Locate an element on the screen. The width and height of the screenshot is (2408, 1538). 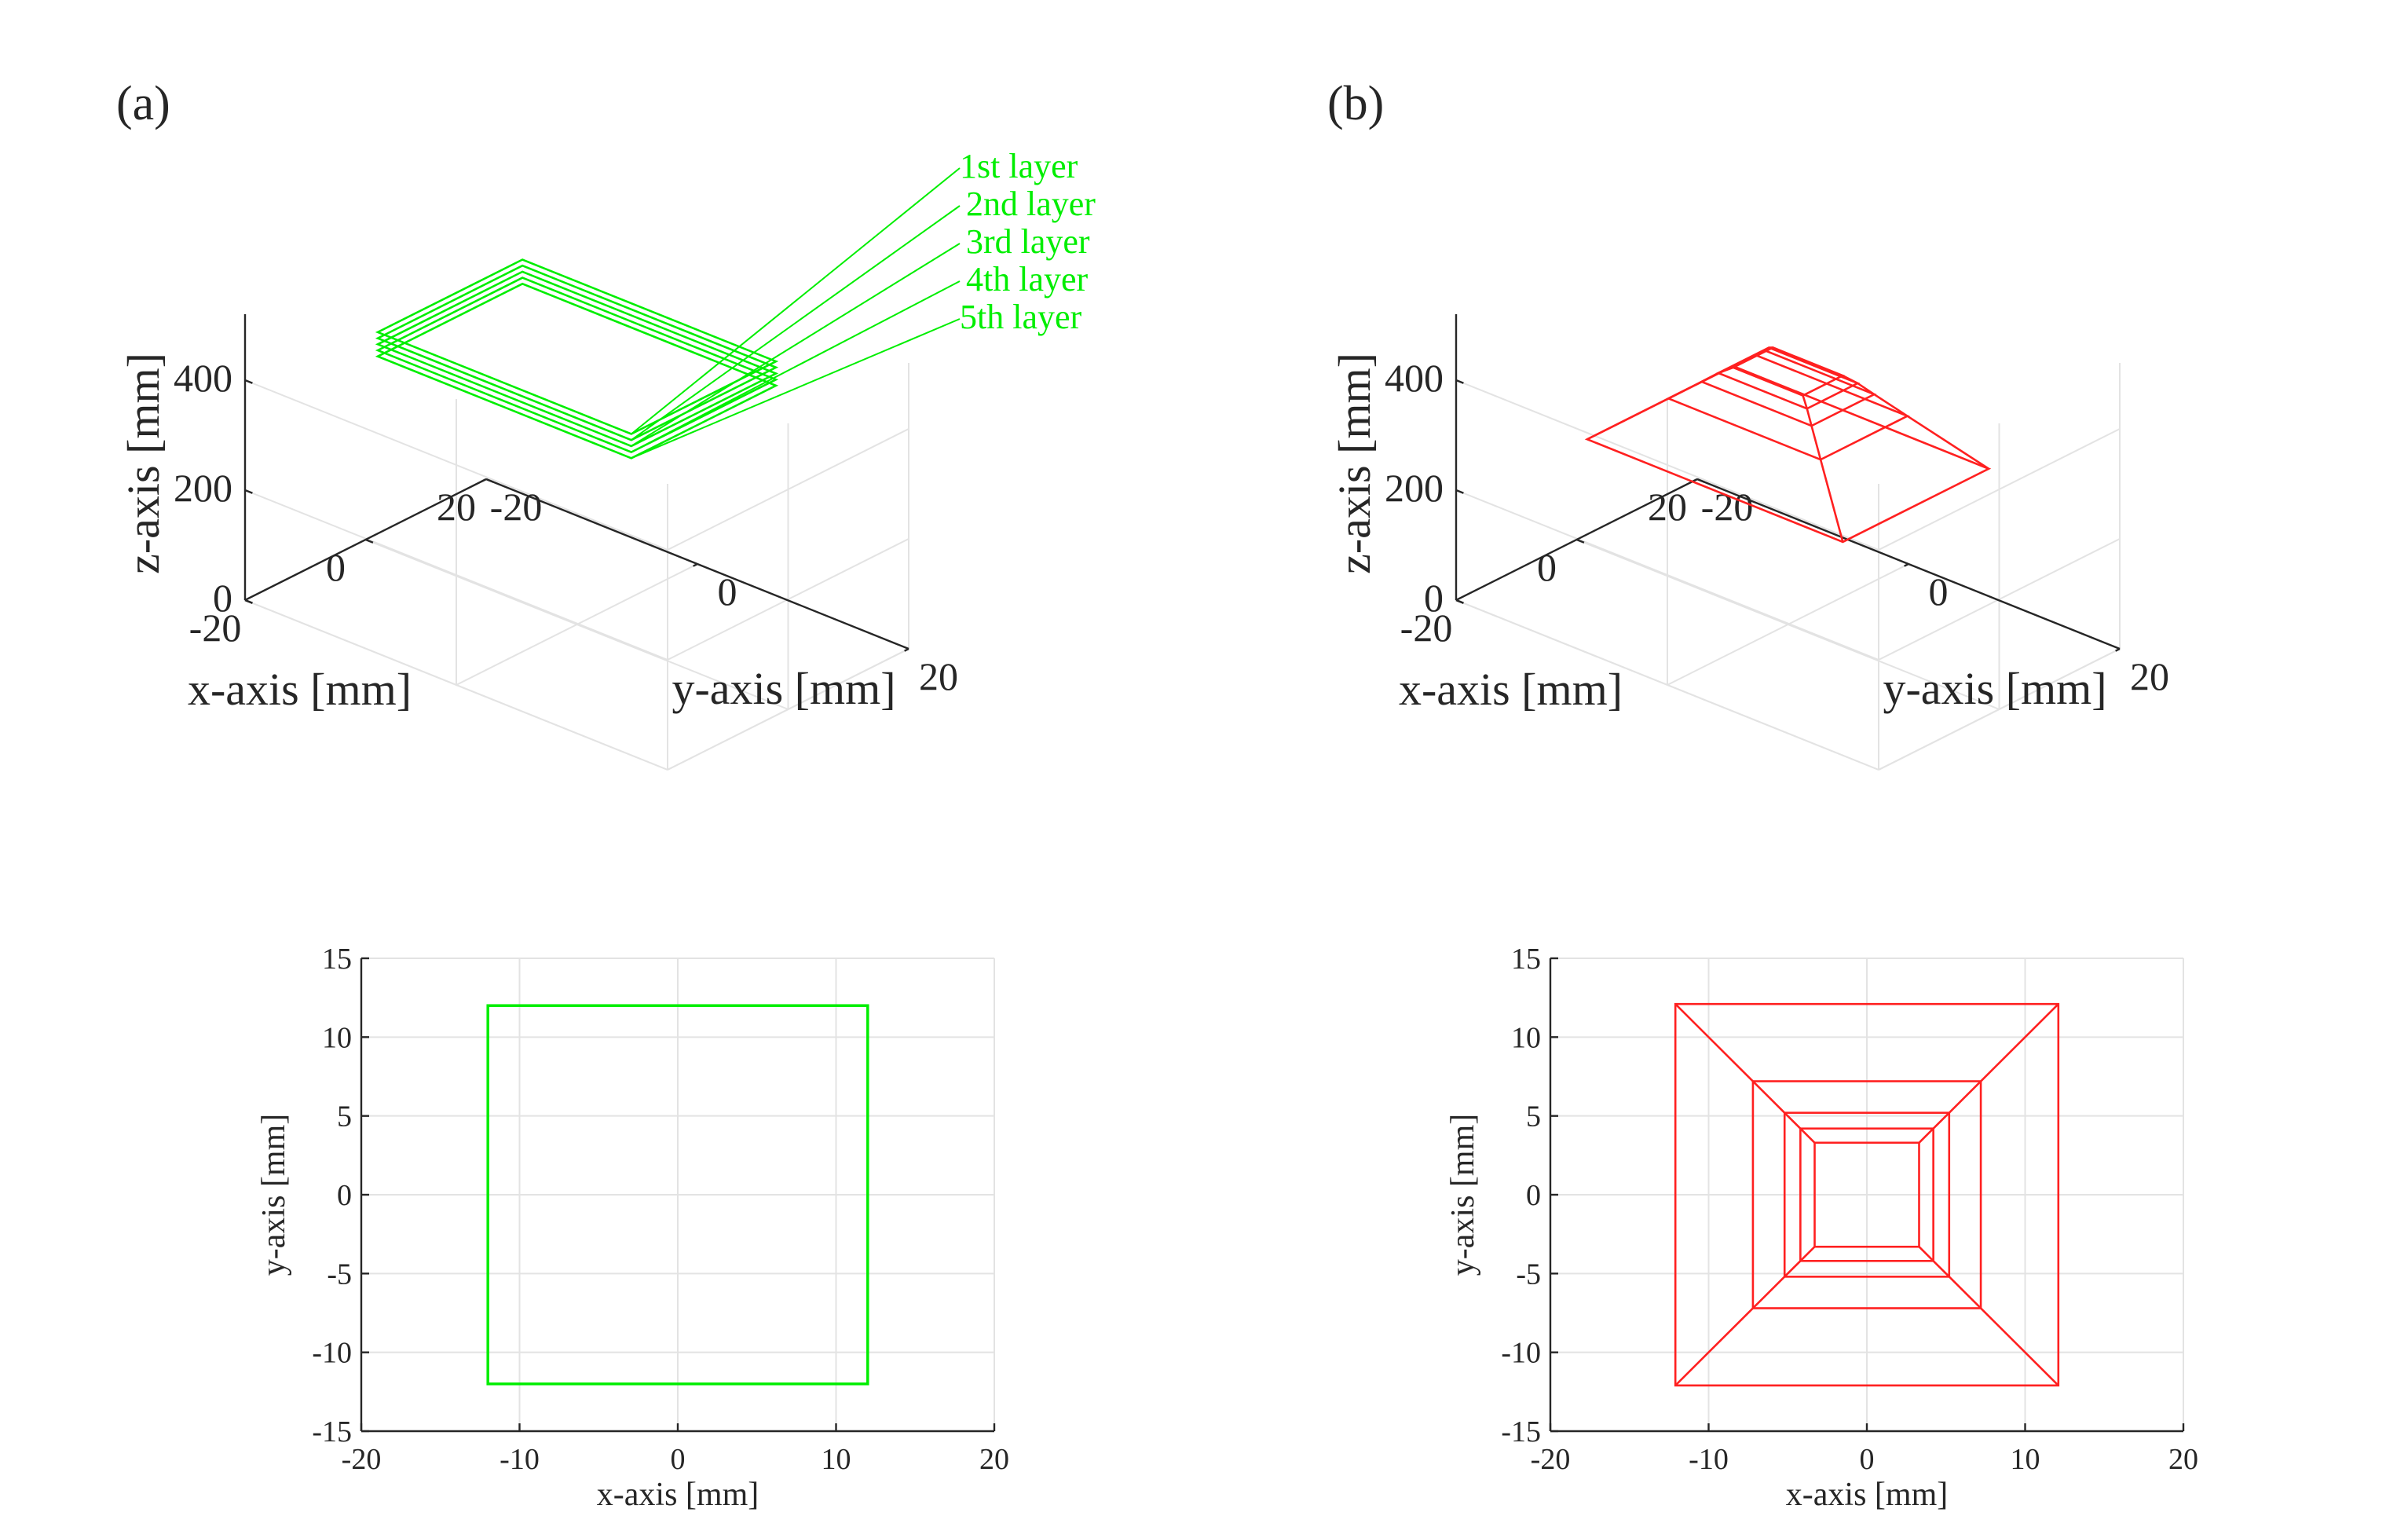
panel-label-a: (a) is located at coordinates (143, 103).